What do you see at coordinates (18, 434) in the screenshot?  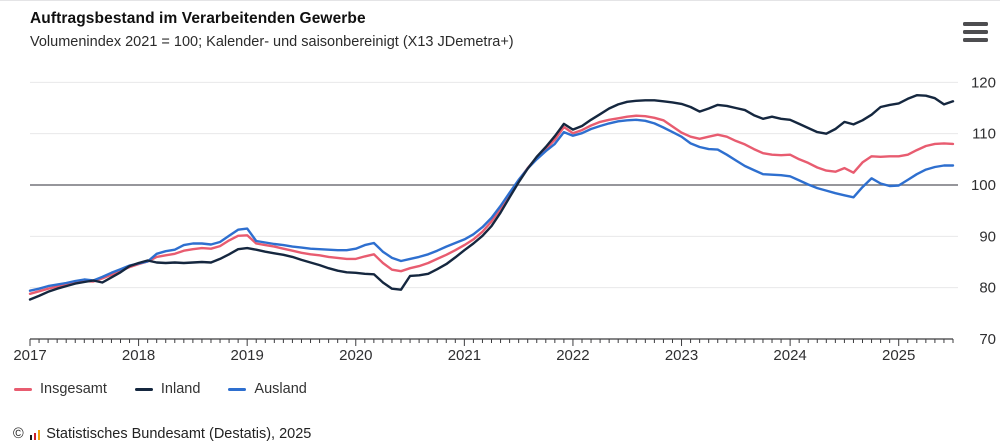 I see `copyright-symbol: ©` at bounding box center [18, 434].